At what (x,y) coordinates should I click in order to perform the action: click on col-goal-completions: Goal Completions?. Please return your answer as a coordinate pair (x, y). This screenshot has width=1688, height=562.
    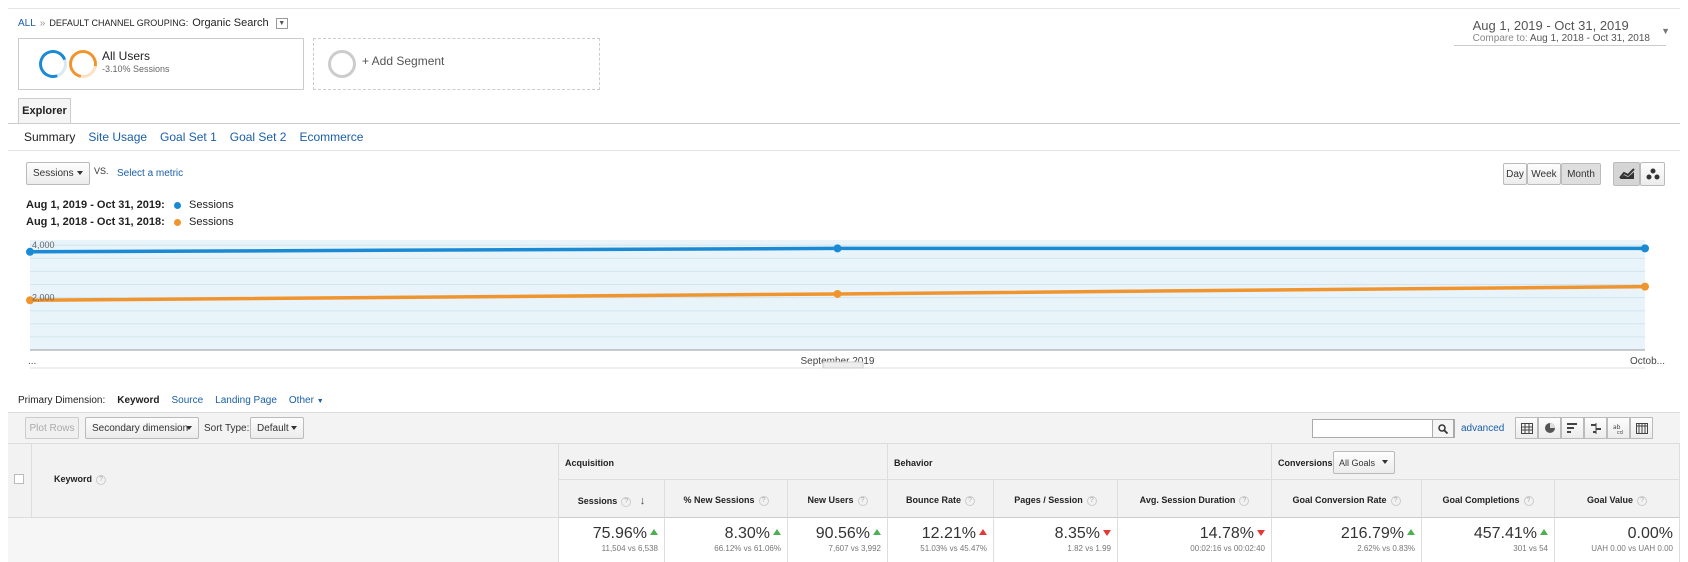
    Looking at the image, I should click on (1488, 499).